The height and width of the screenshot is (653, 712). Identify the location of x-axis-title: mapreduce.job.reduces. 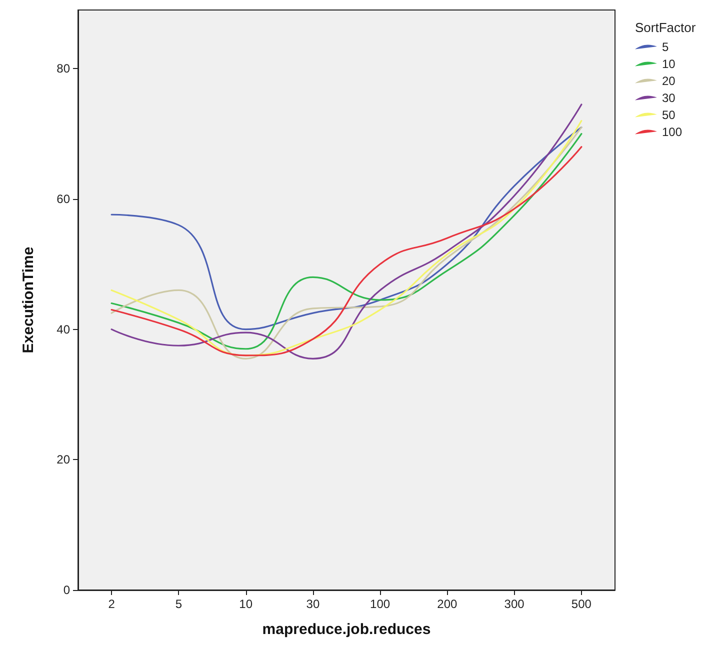
(346, 629).